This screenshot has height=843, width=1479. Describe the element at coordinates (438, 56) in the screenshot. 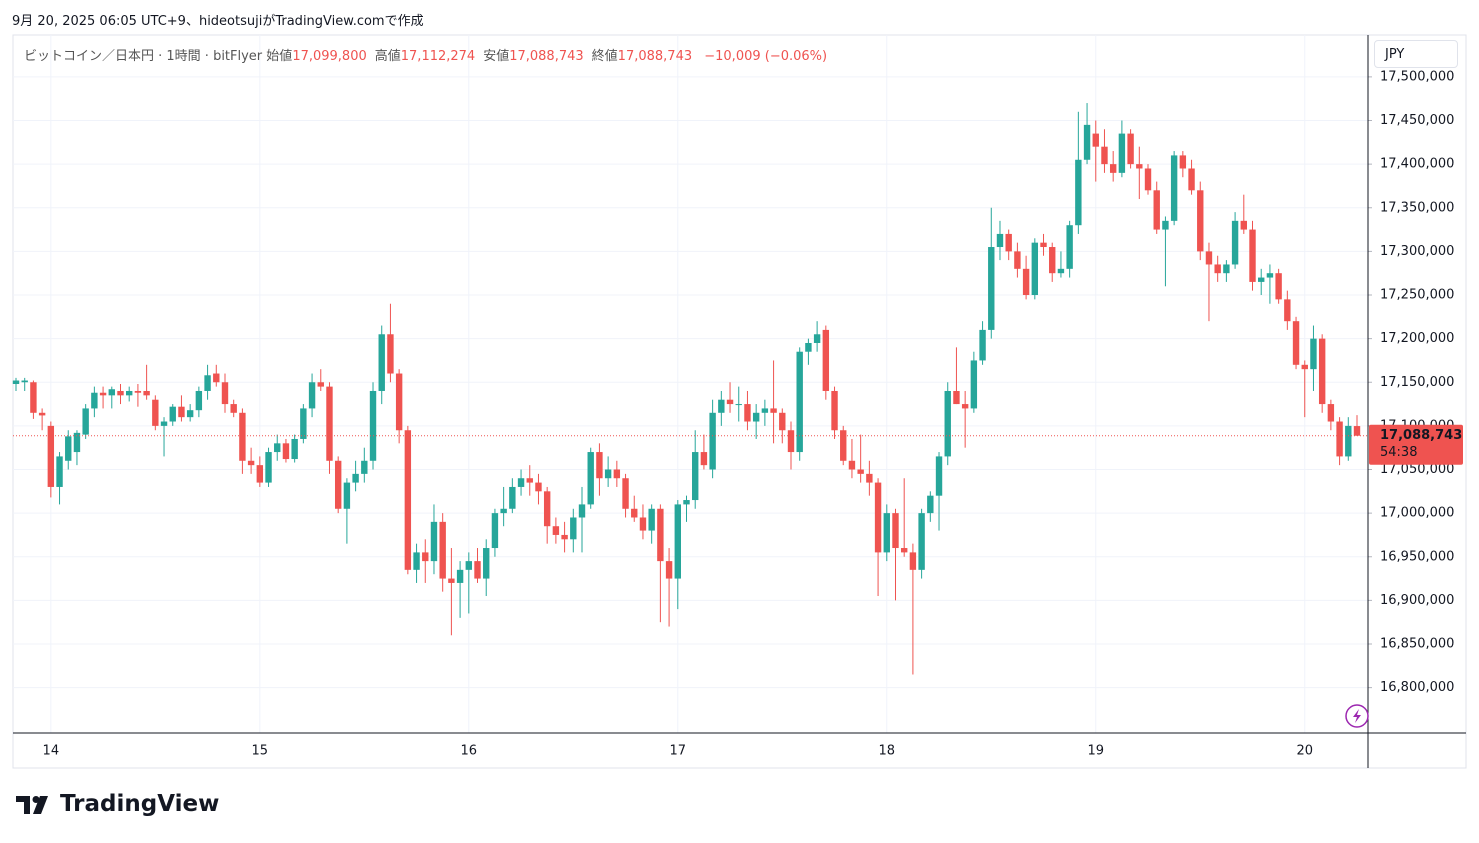

I see `field-value: 17,112,274` at that location.